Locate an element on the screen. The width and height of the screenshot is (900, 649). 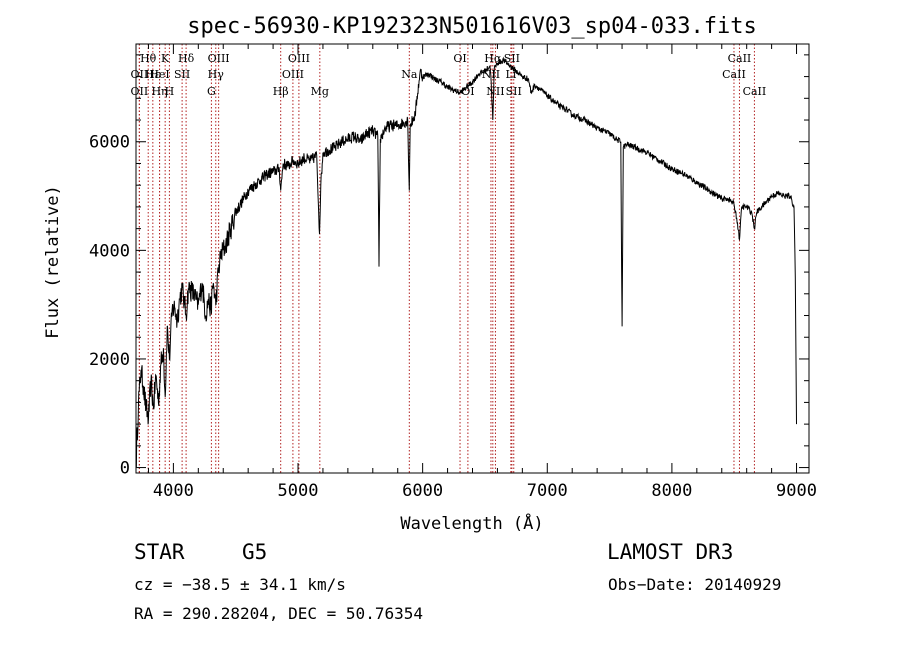
spectral-line-label: G is located at coordinates (211, 91).